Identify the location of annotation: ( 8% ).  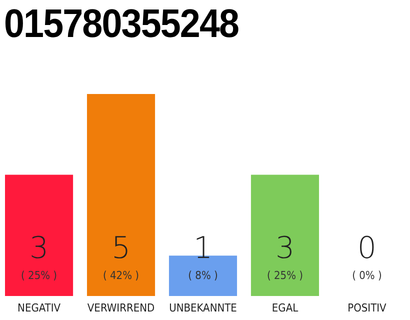
(203, 275).